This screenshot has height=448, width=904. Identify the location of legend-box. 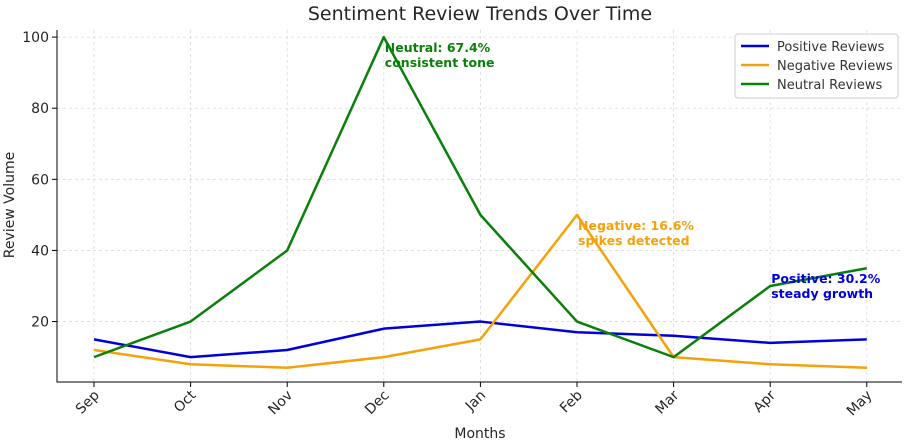
(816, 66).